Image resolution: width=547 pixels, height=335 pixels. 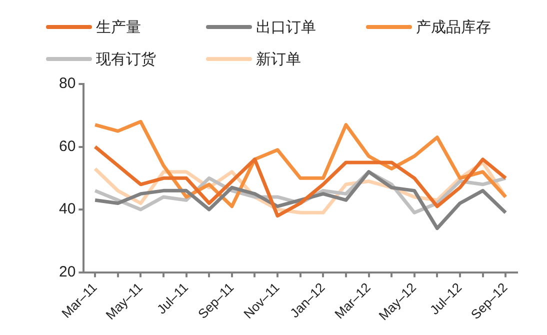 I want to click on y-tick-label: 80, so click(x=67, y=83).